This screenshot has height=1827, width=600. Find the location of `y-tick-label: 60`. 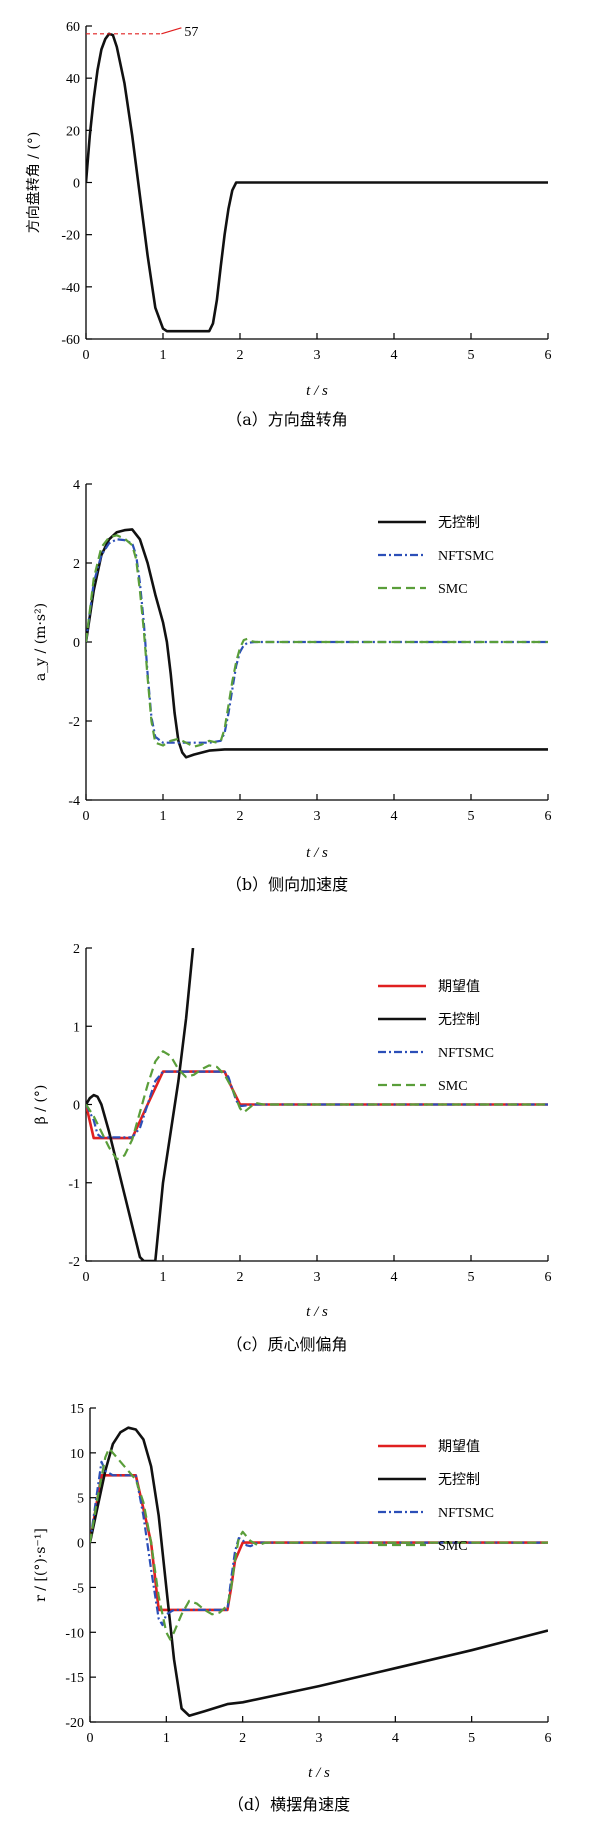

y-tick-label: 60 is located at coordinates (73, 27).